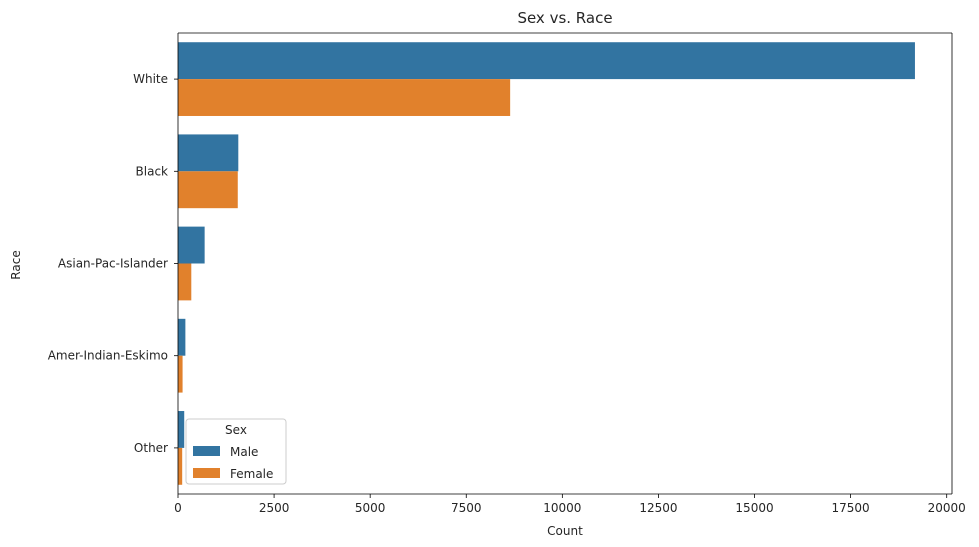 The width and height of the screenshot is (979, 547). Describe the element at coordinates (274, 508) in the screenshot. I see `x-tick-label: 2500` at that location.